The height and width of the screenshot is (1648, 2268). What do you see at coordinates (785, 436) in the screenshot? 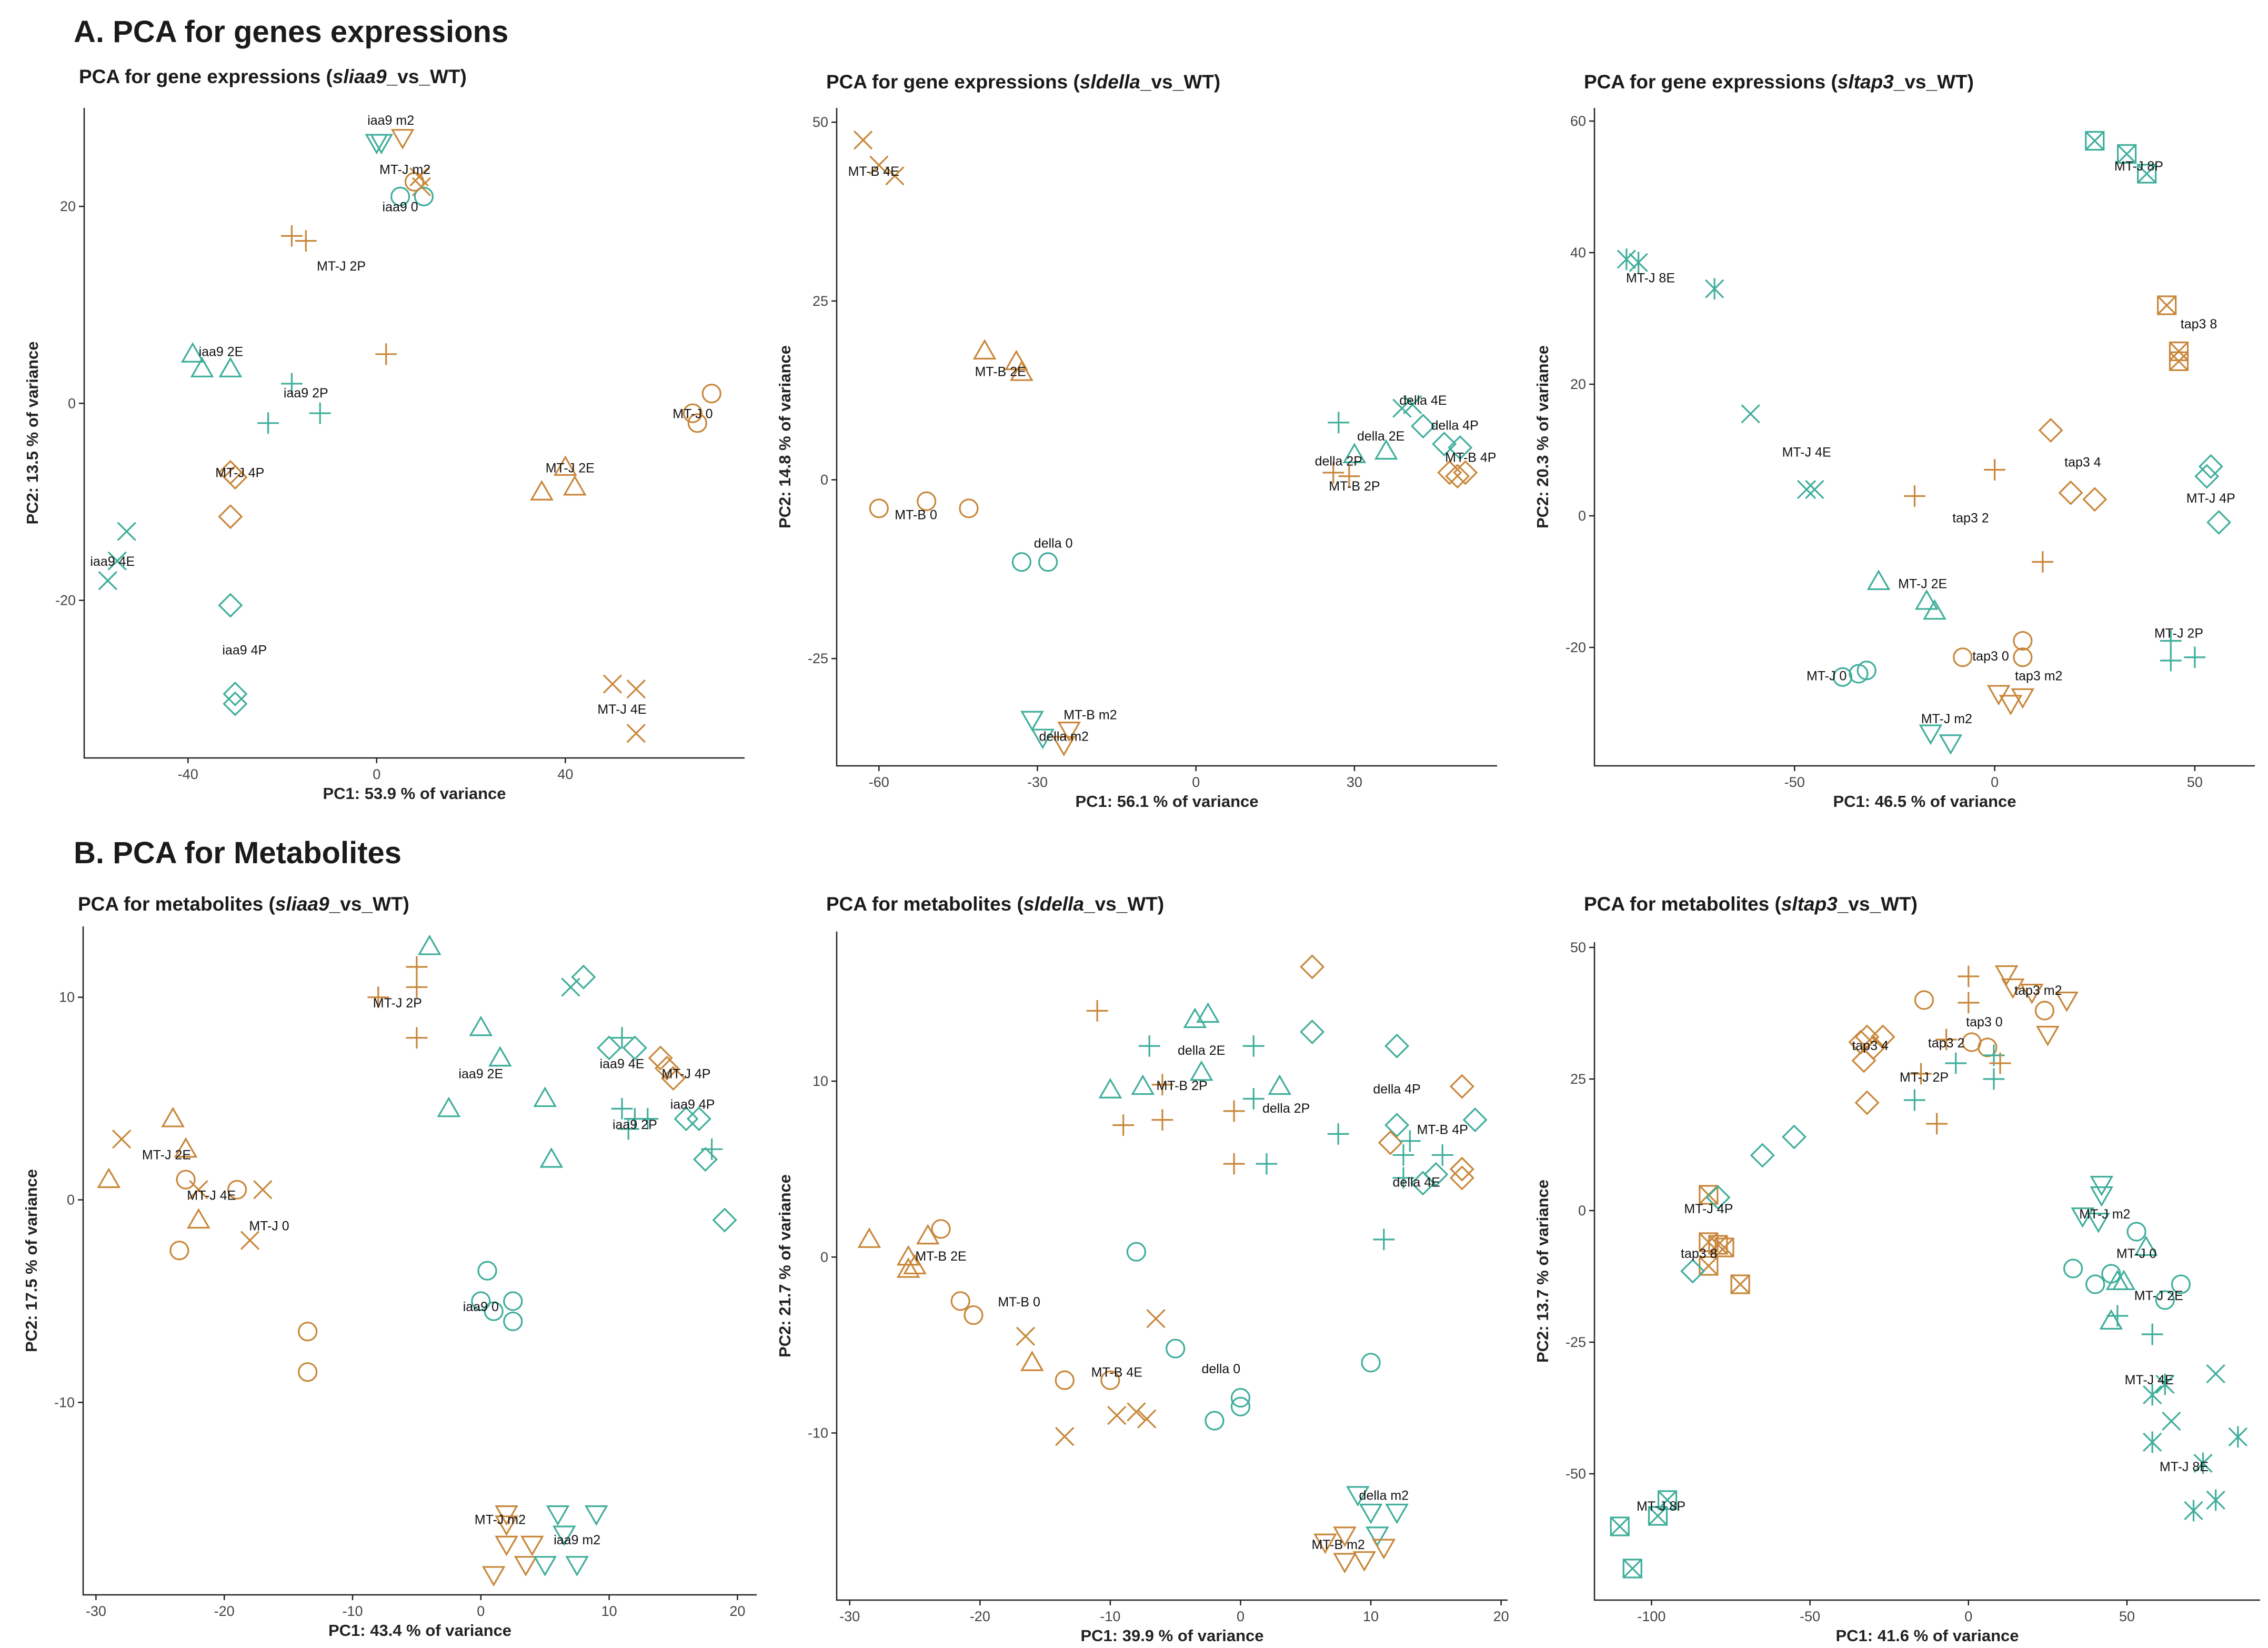
I see `y-axis-label: PC2: 14.8 % of variance` at bounding box center [785, 436].